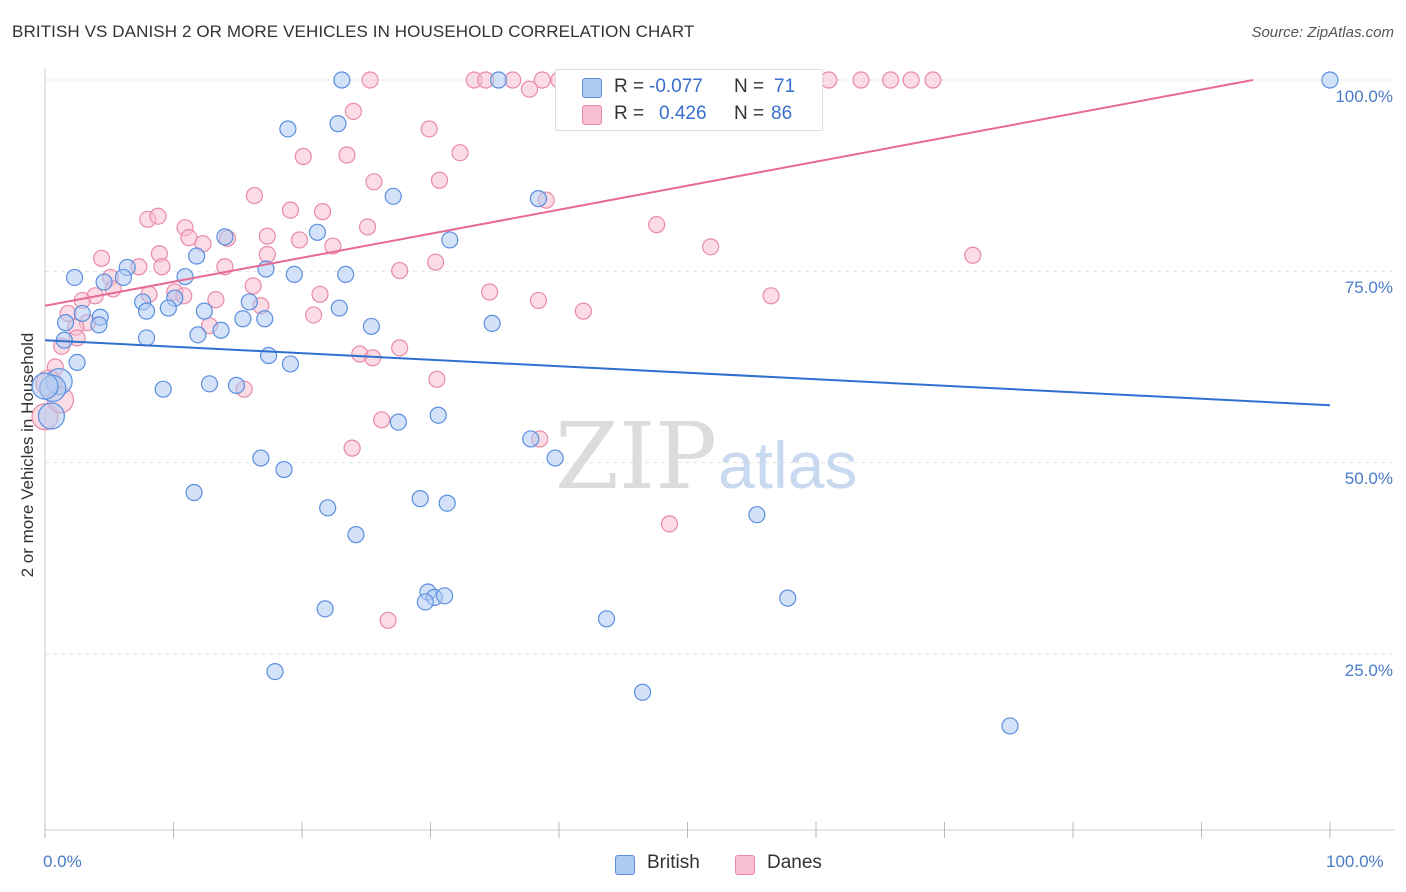 This screenshot has width=1406, height=892. Describe the element at coordinates (1322, 32) in the screenshot. I see `source-label: Source: ZipAtlas.com` at that location.